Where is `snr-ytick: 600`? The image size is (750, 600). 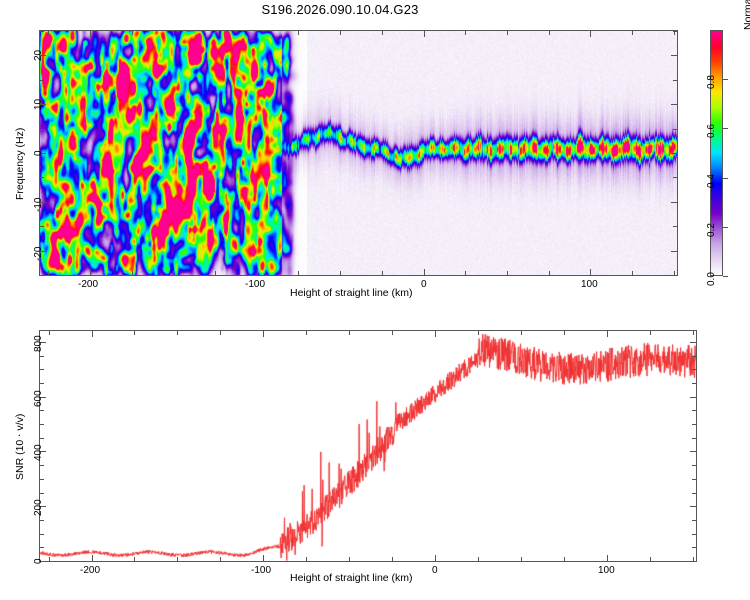 snr-ytick: 600 is located at coordinates (38, 398).